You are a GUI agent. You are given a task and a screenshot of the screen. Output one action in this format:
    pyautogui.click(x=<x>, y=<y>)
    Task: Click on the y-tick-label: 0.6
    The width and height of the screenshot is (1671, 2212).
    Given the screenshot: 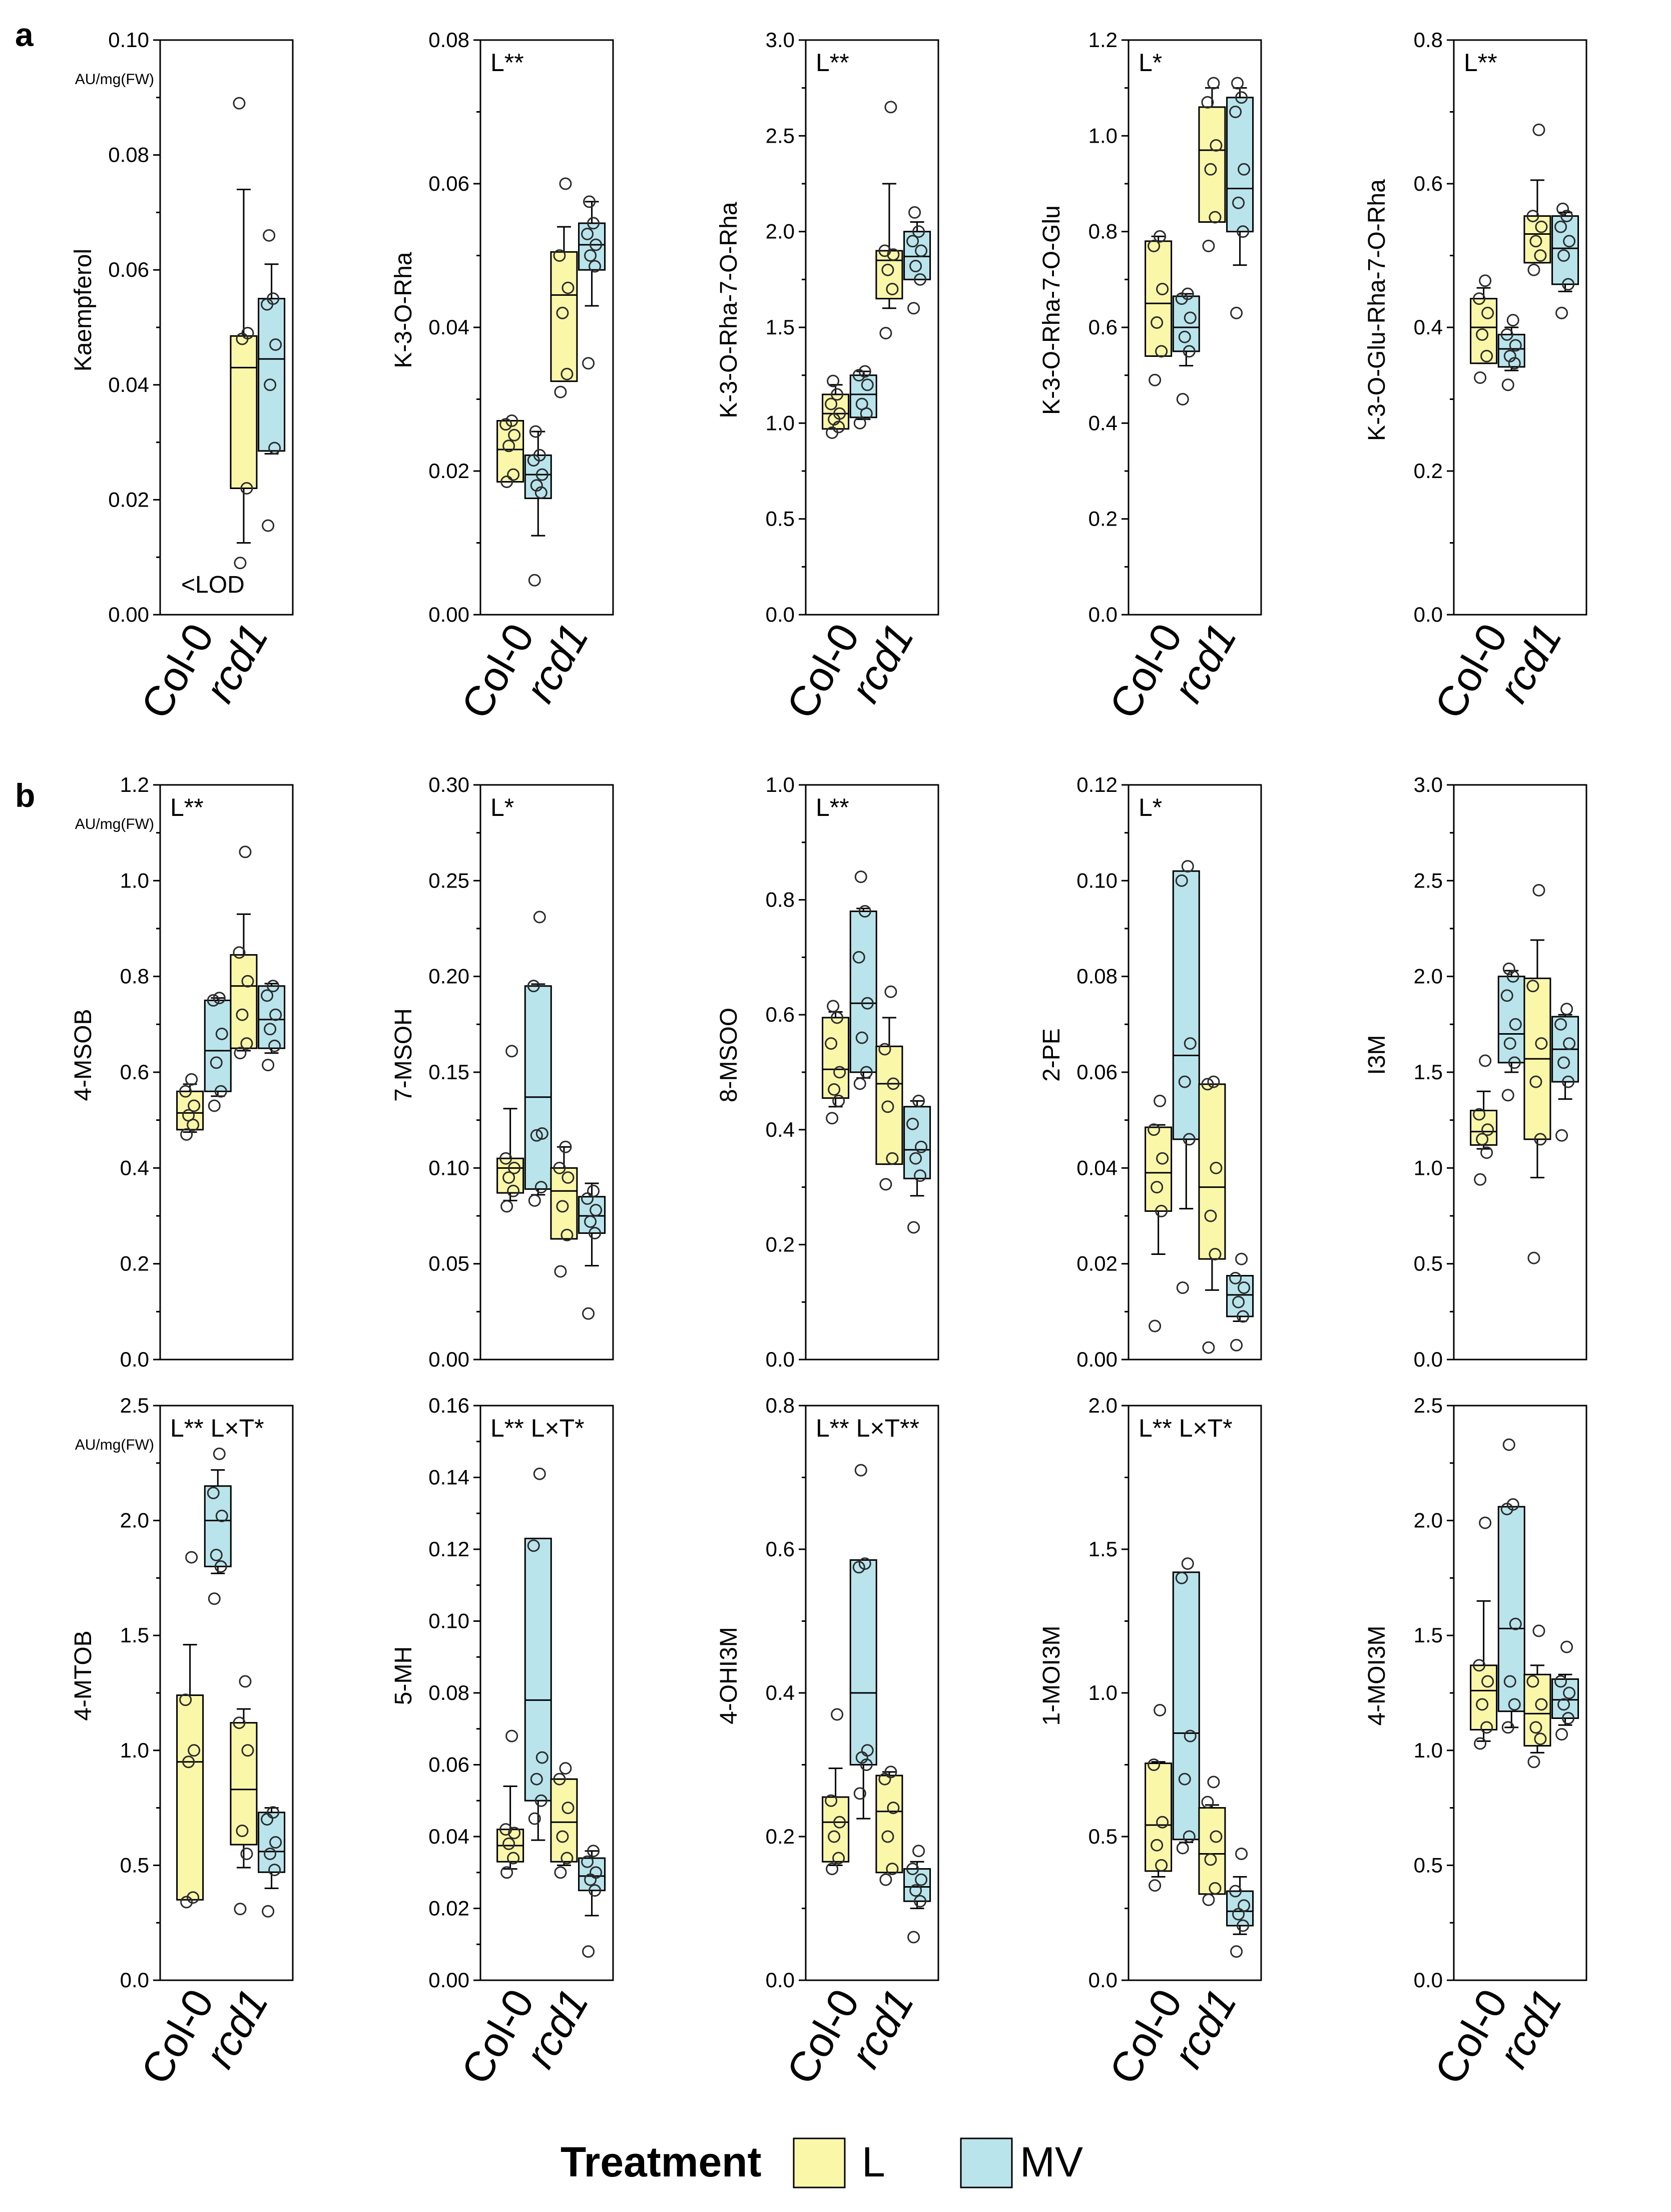 What is the action you would take?
    pyautogui.click(x=1103, y=327)
    